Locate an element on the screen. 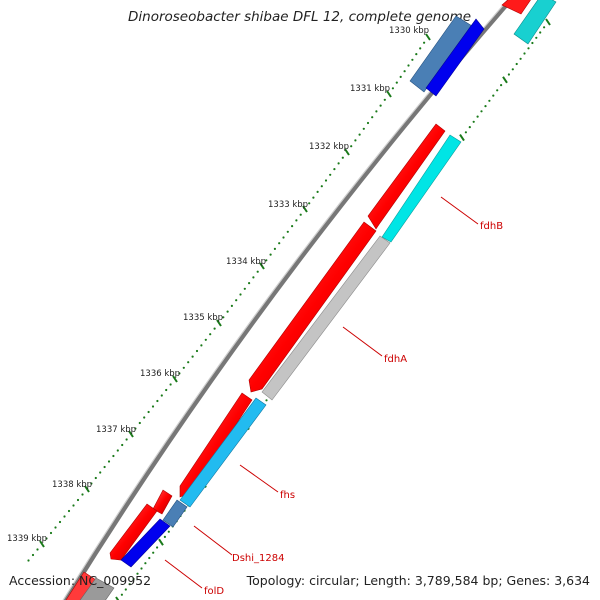  scale-tick-label: 1336 kbp is located at coordinates (160, 374).